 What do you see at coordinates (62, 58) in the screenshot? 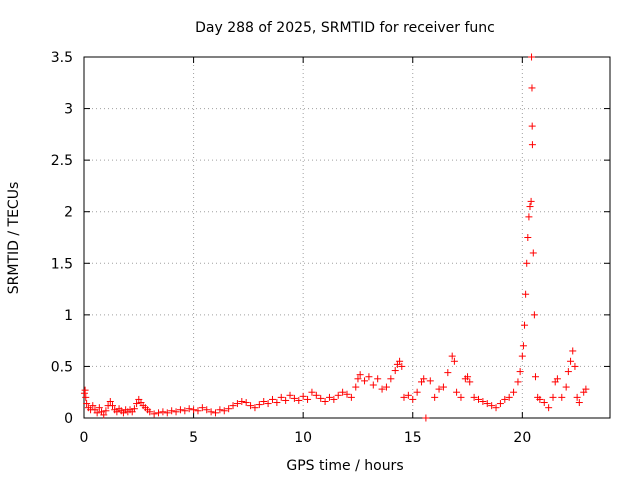
I see `y-tick-label: 3.5` at bounding box center [62, 58].